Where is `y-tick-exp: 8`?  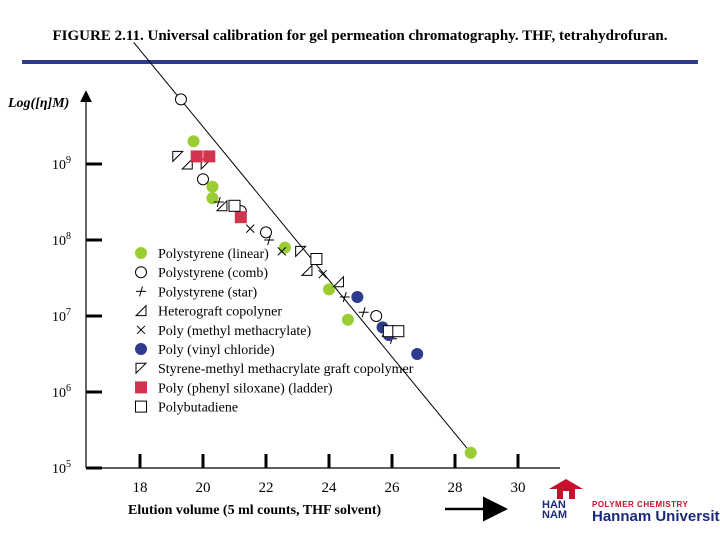
y-tick-exp: 8 is located at coordinates (68, 236).